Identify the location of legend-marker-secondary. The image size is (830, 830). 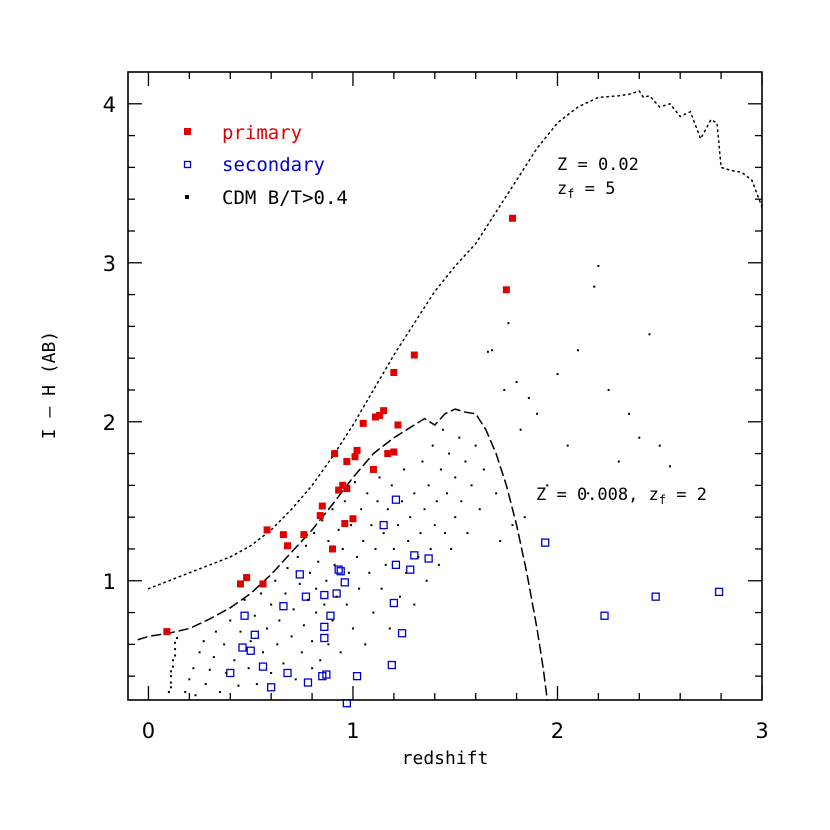
(187, 164).